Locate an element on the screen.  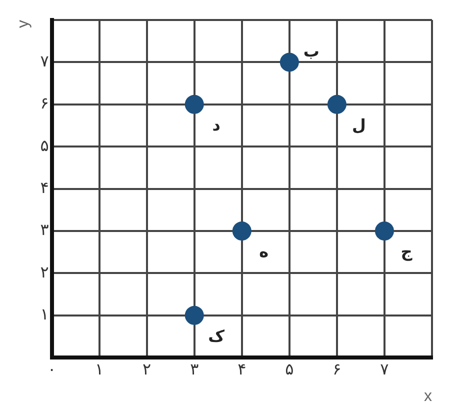
y-tick-label: ۲ is located at coordinates (44, 272).